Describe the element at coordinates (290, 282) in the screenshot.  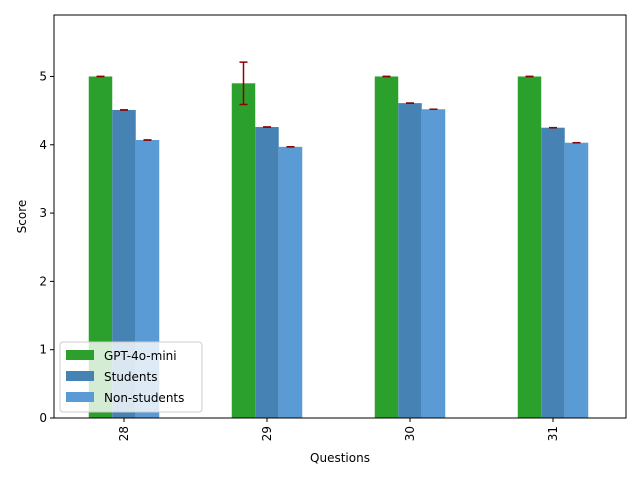
I see `bar-non-students-q29` at that location.